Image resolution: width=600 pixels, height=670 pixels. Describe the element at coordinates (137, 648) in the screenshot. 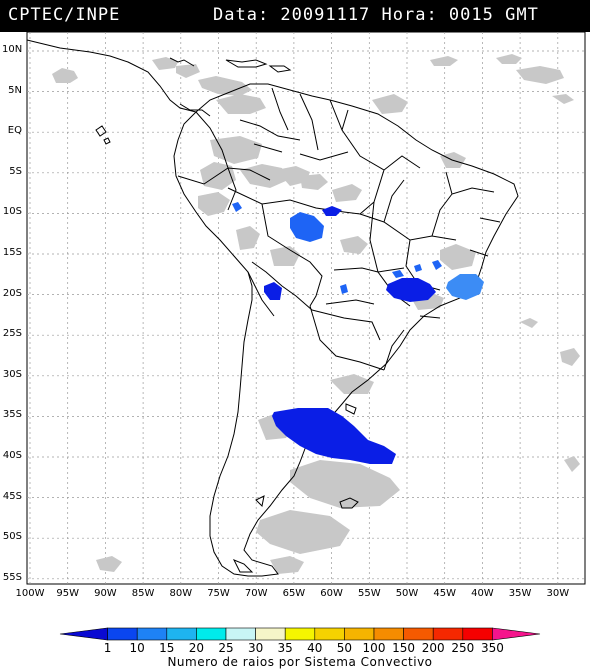

I see `colorbar-tick-label: 10` at that location.